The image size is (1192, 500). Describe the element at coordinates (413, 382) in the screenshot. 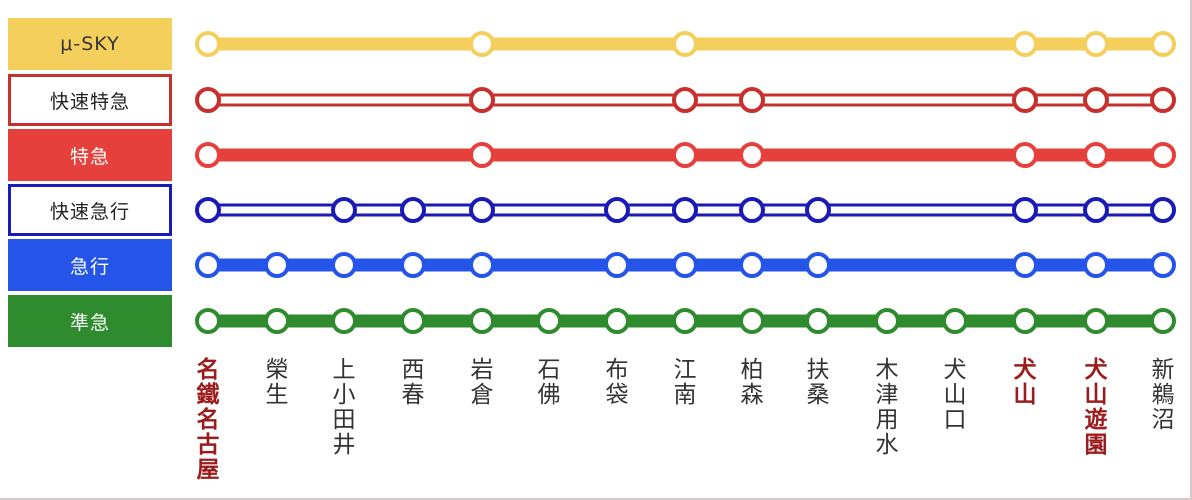

I see `station-label: 西春` at that location.